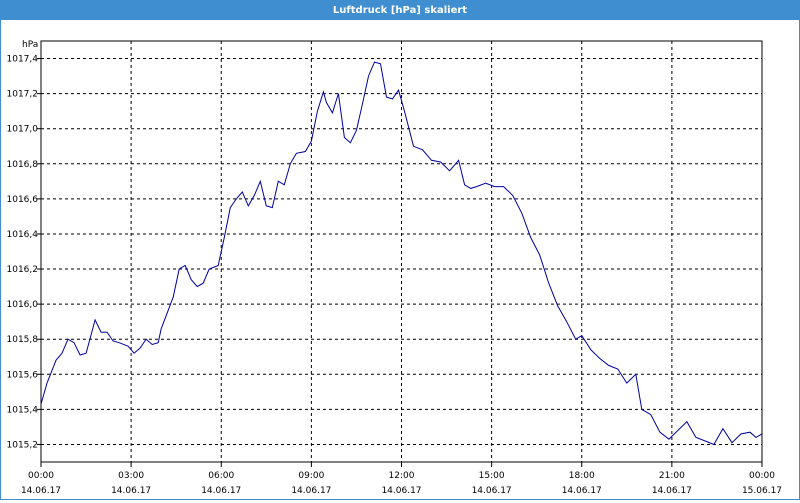  Describe the element at coordinates (221, 476) in the screenshot. I see `x-tick-time-label: 06:00` at that location.